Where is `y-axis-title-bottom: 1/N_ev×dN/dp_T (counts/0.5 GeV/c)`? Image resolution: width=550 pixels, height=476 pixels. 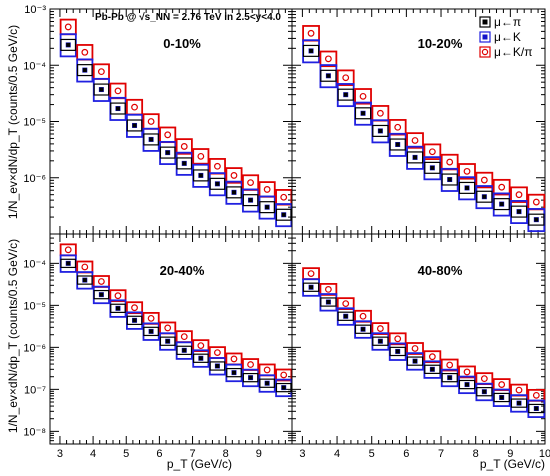
y-axis-title-bottom: 1/N_ev×dN/dp_T (counts/0.5 GeV/c) is located at coordinates (13, 336).